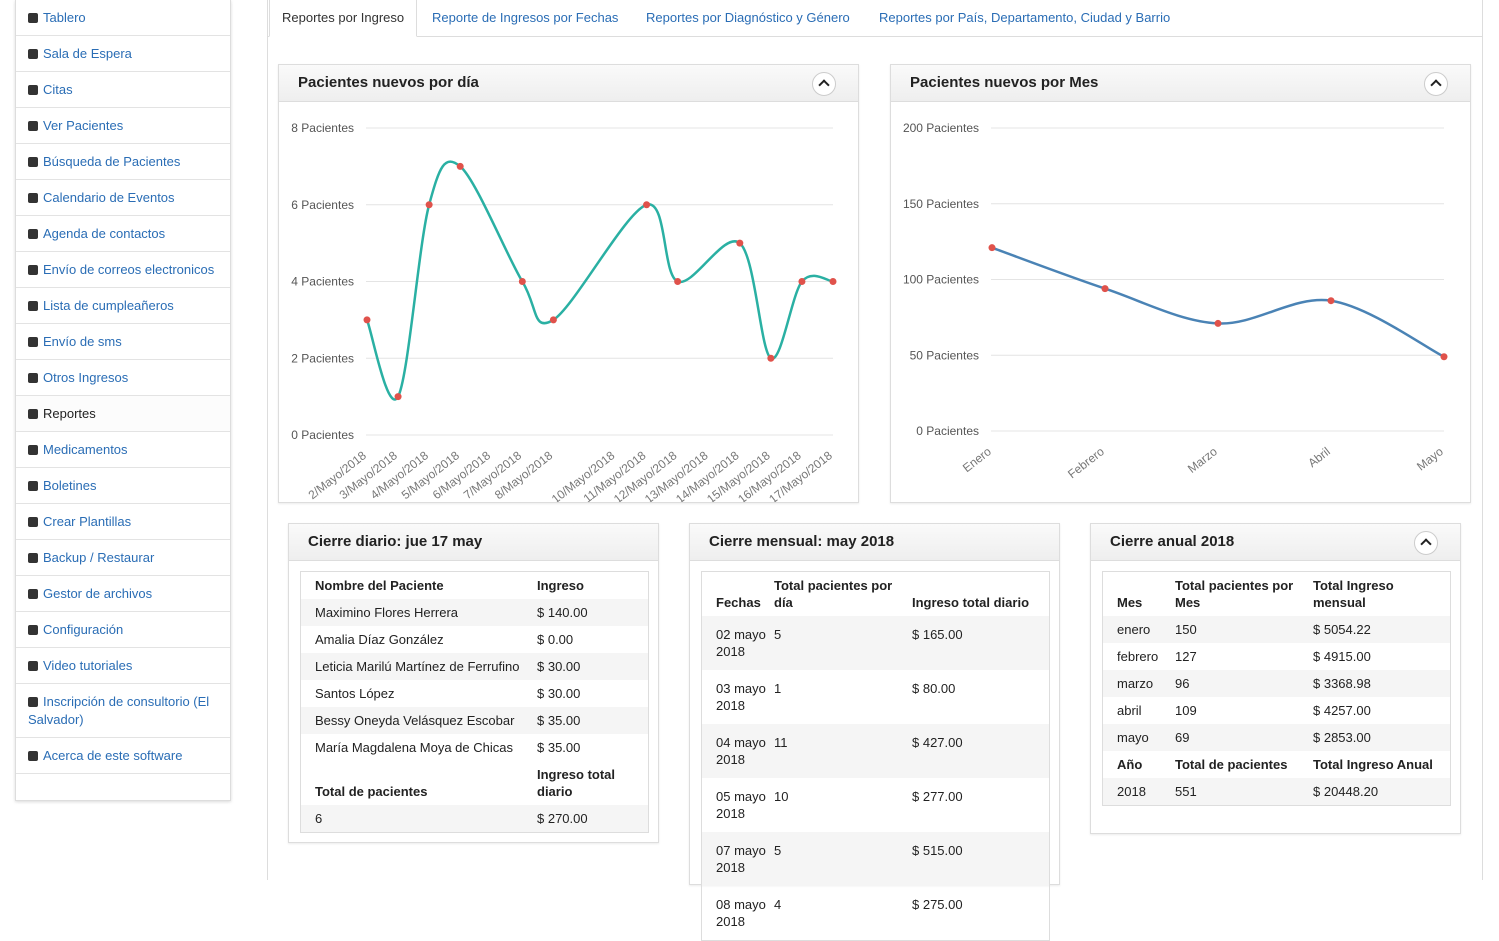 This screenshot has width=1499, height=941. Describe the element at coordinates (123, 306) in the screenshot. I see `nav-item: Lista de cumpleañeros` at that location.